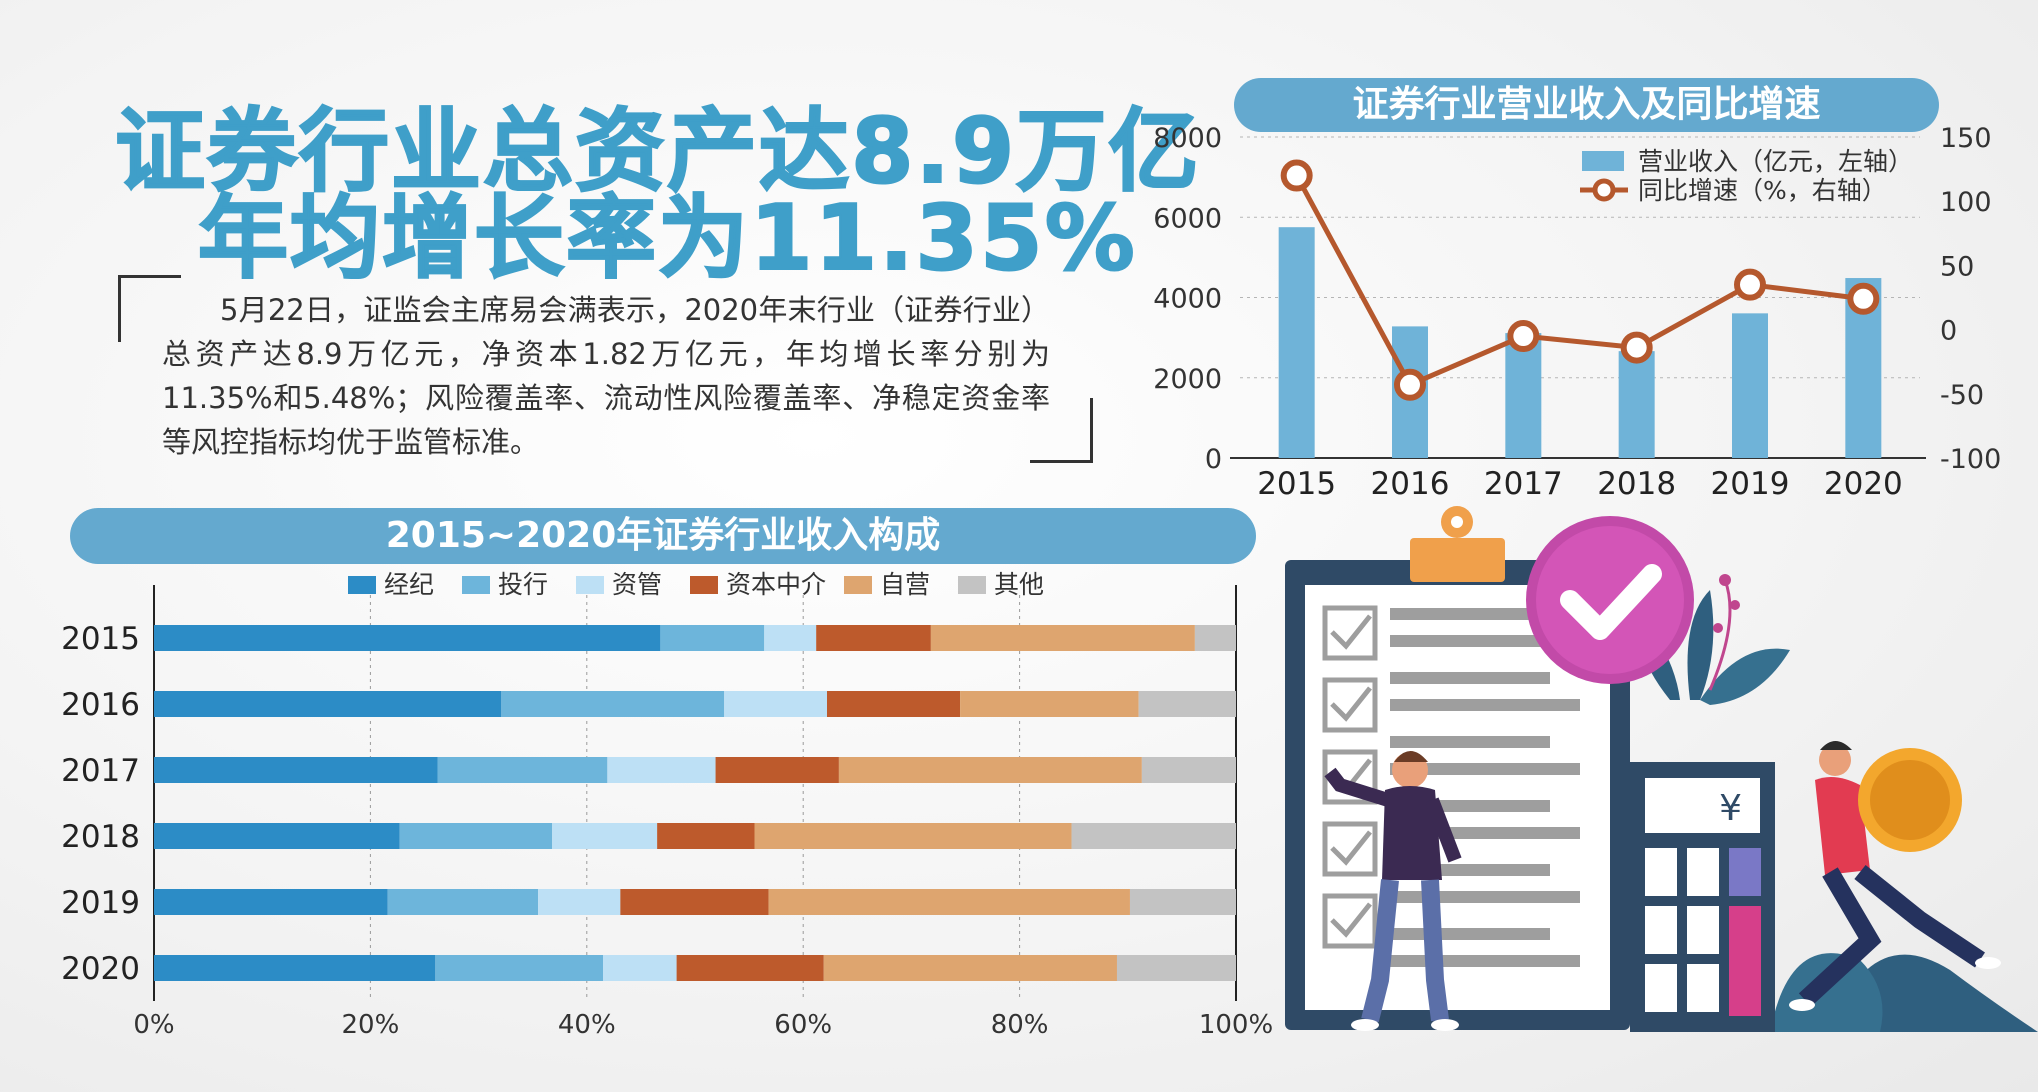 Image resolution: width=2038 pixels, height=1092 pixels. What do you see at coordinates (149, 308) in the screenshot?
I see `bracket-top-left` at bounding box center [149, 308].